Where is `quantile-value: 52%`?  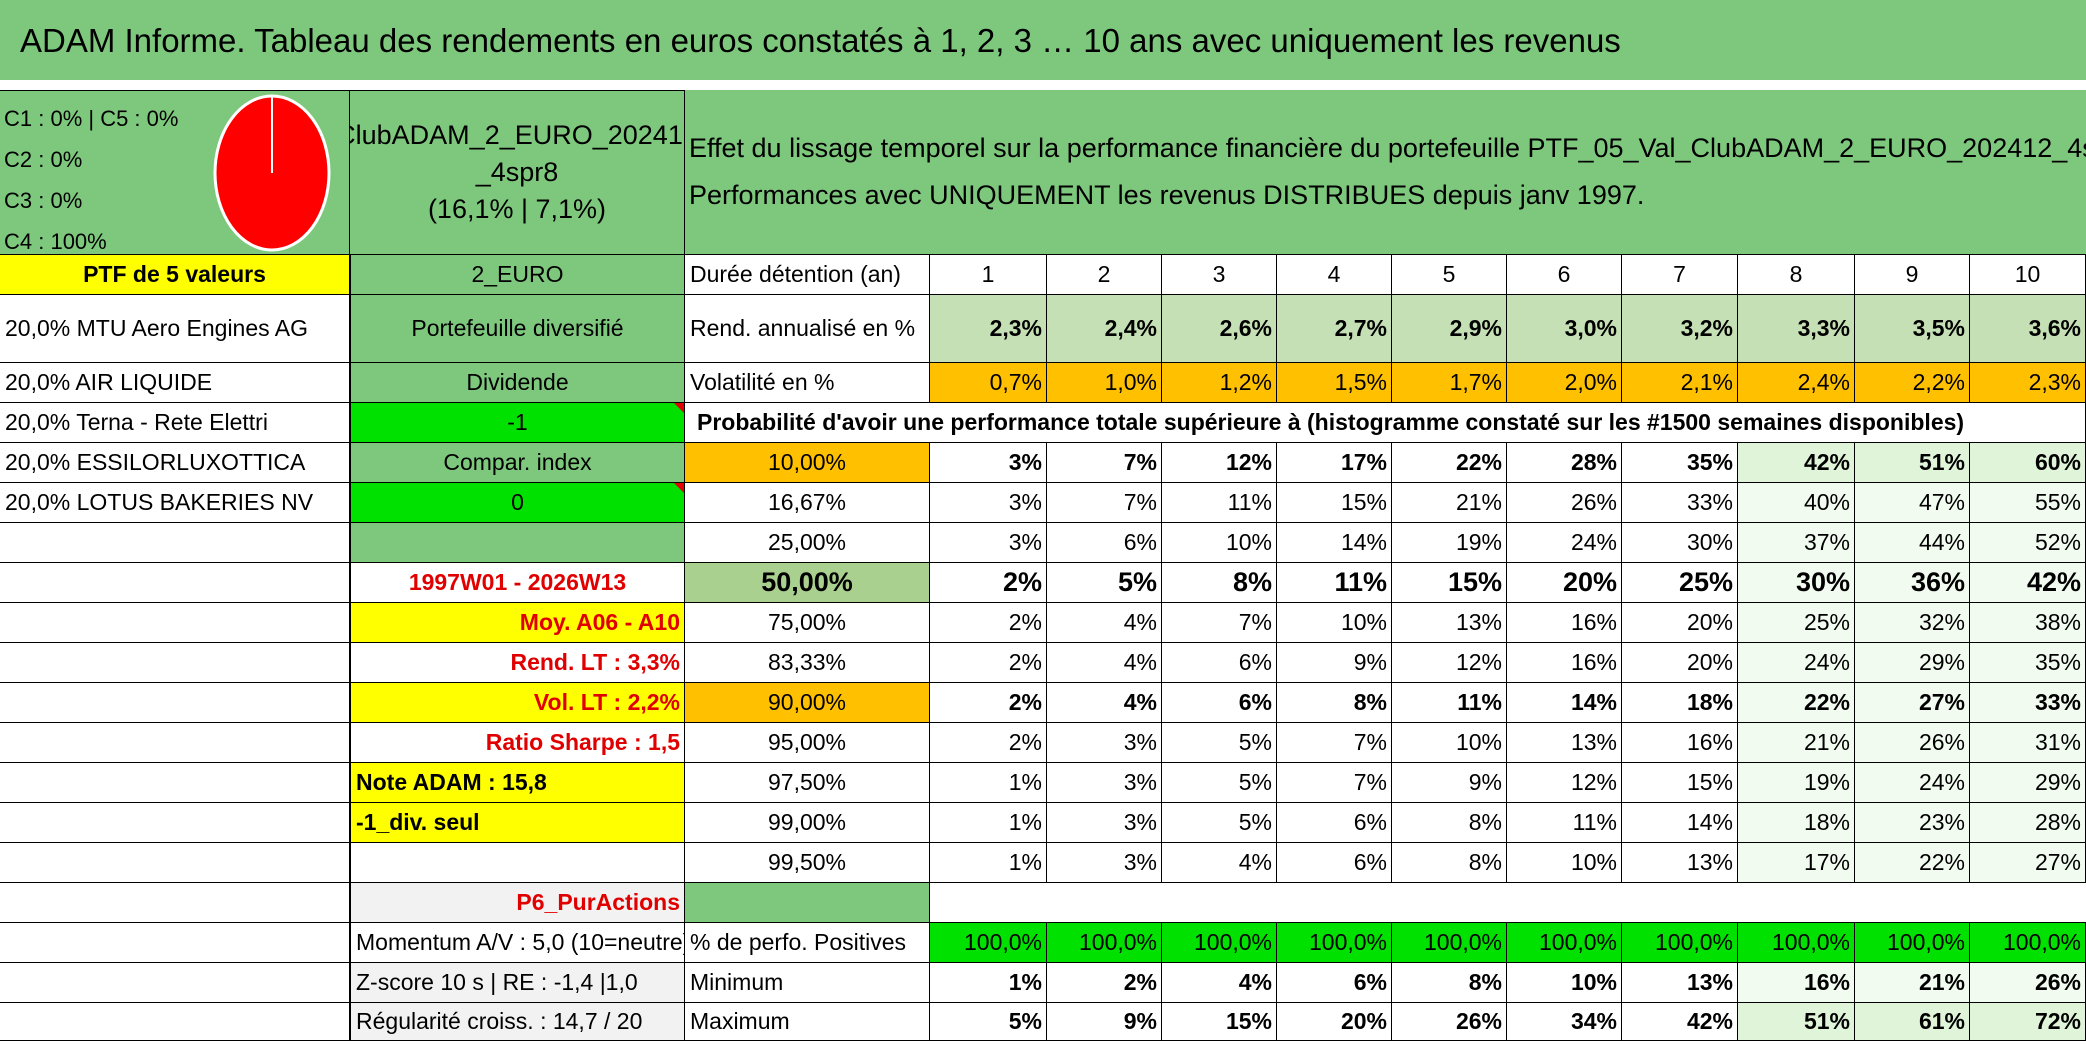
quantile-value: 52% is located at coordinates (2028, 543).